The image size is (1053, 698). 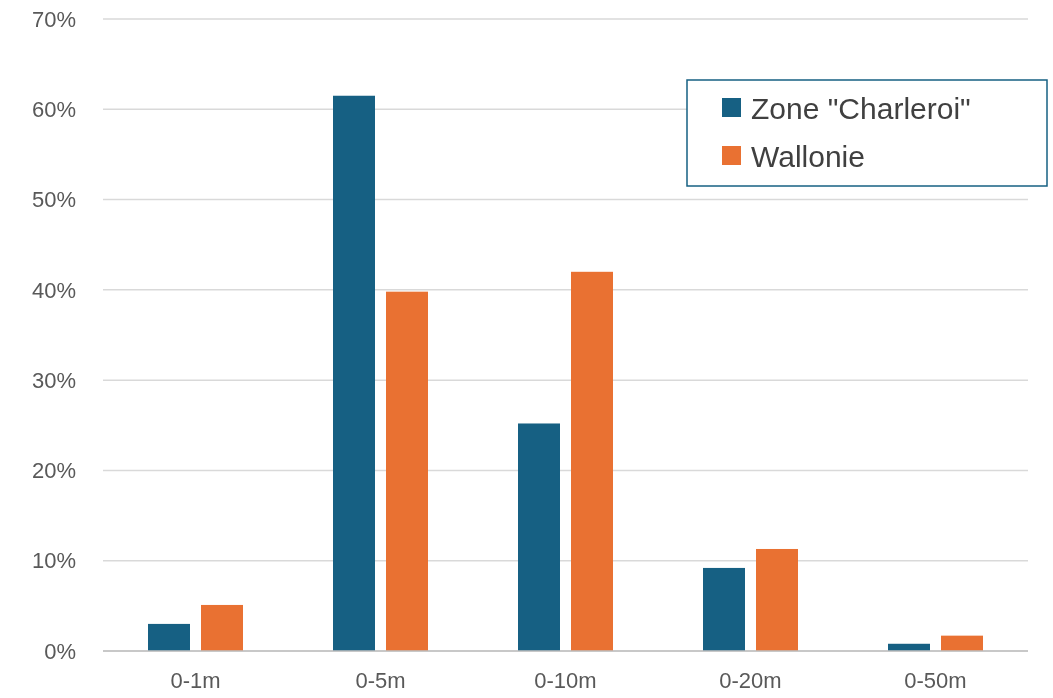 I want to click on y-tick-label: 0%, so click(x=60, y=651).